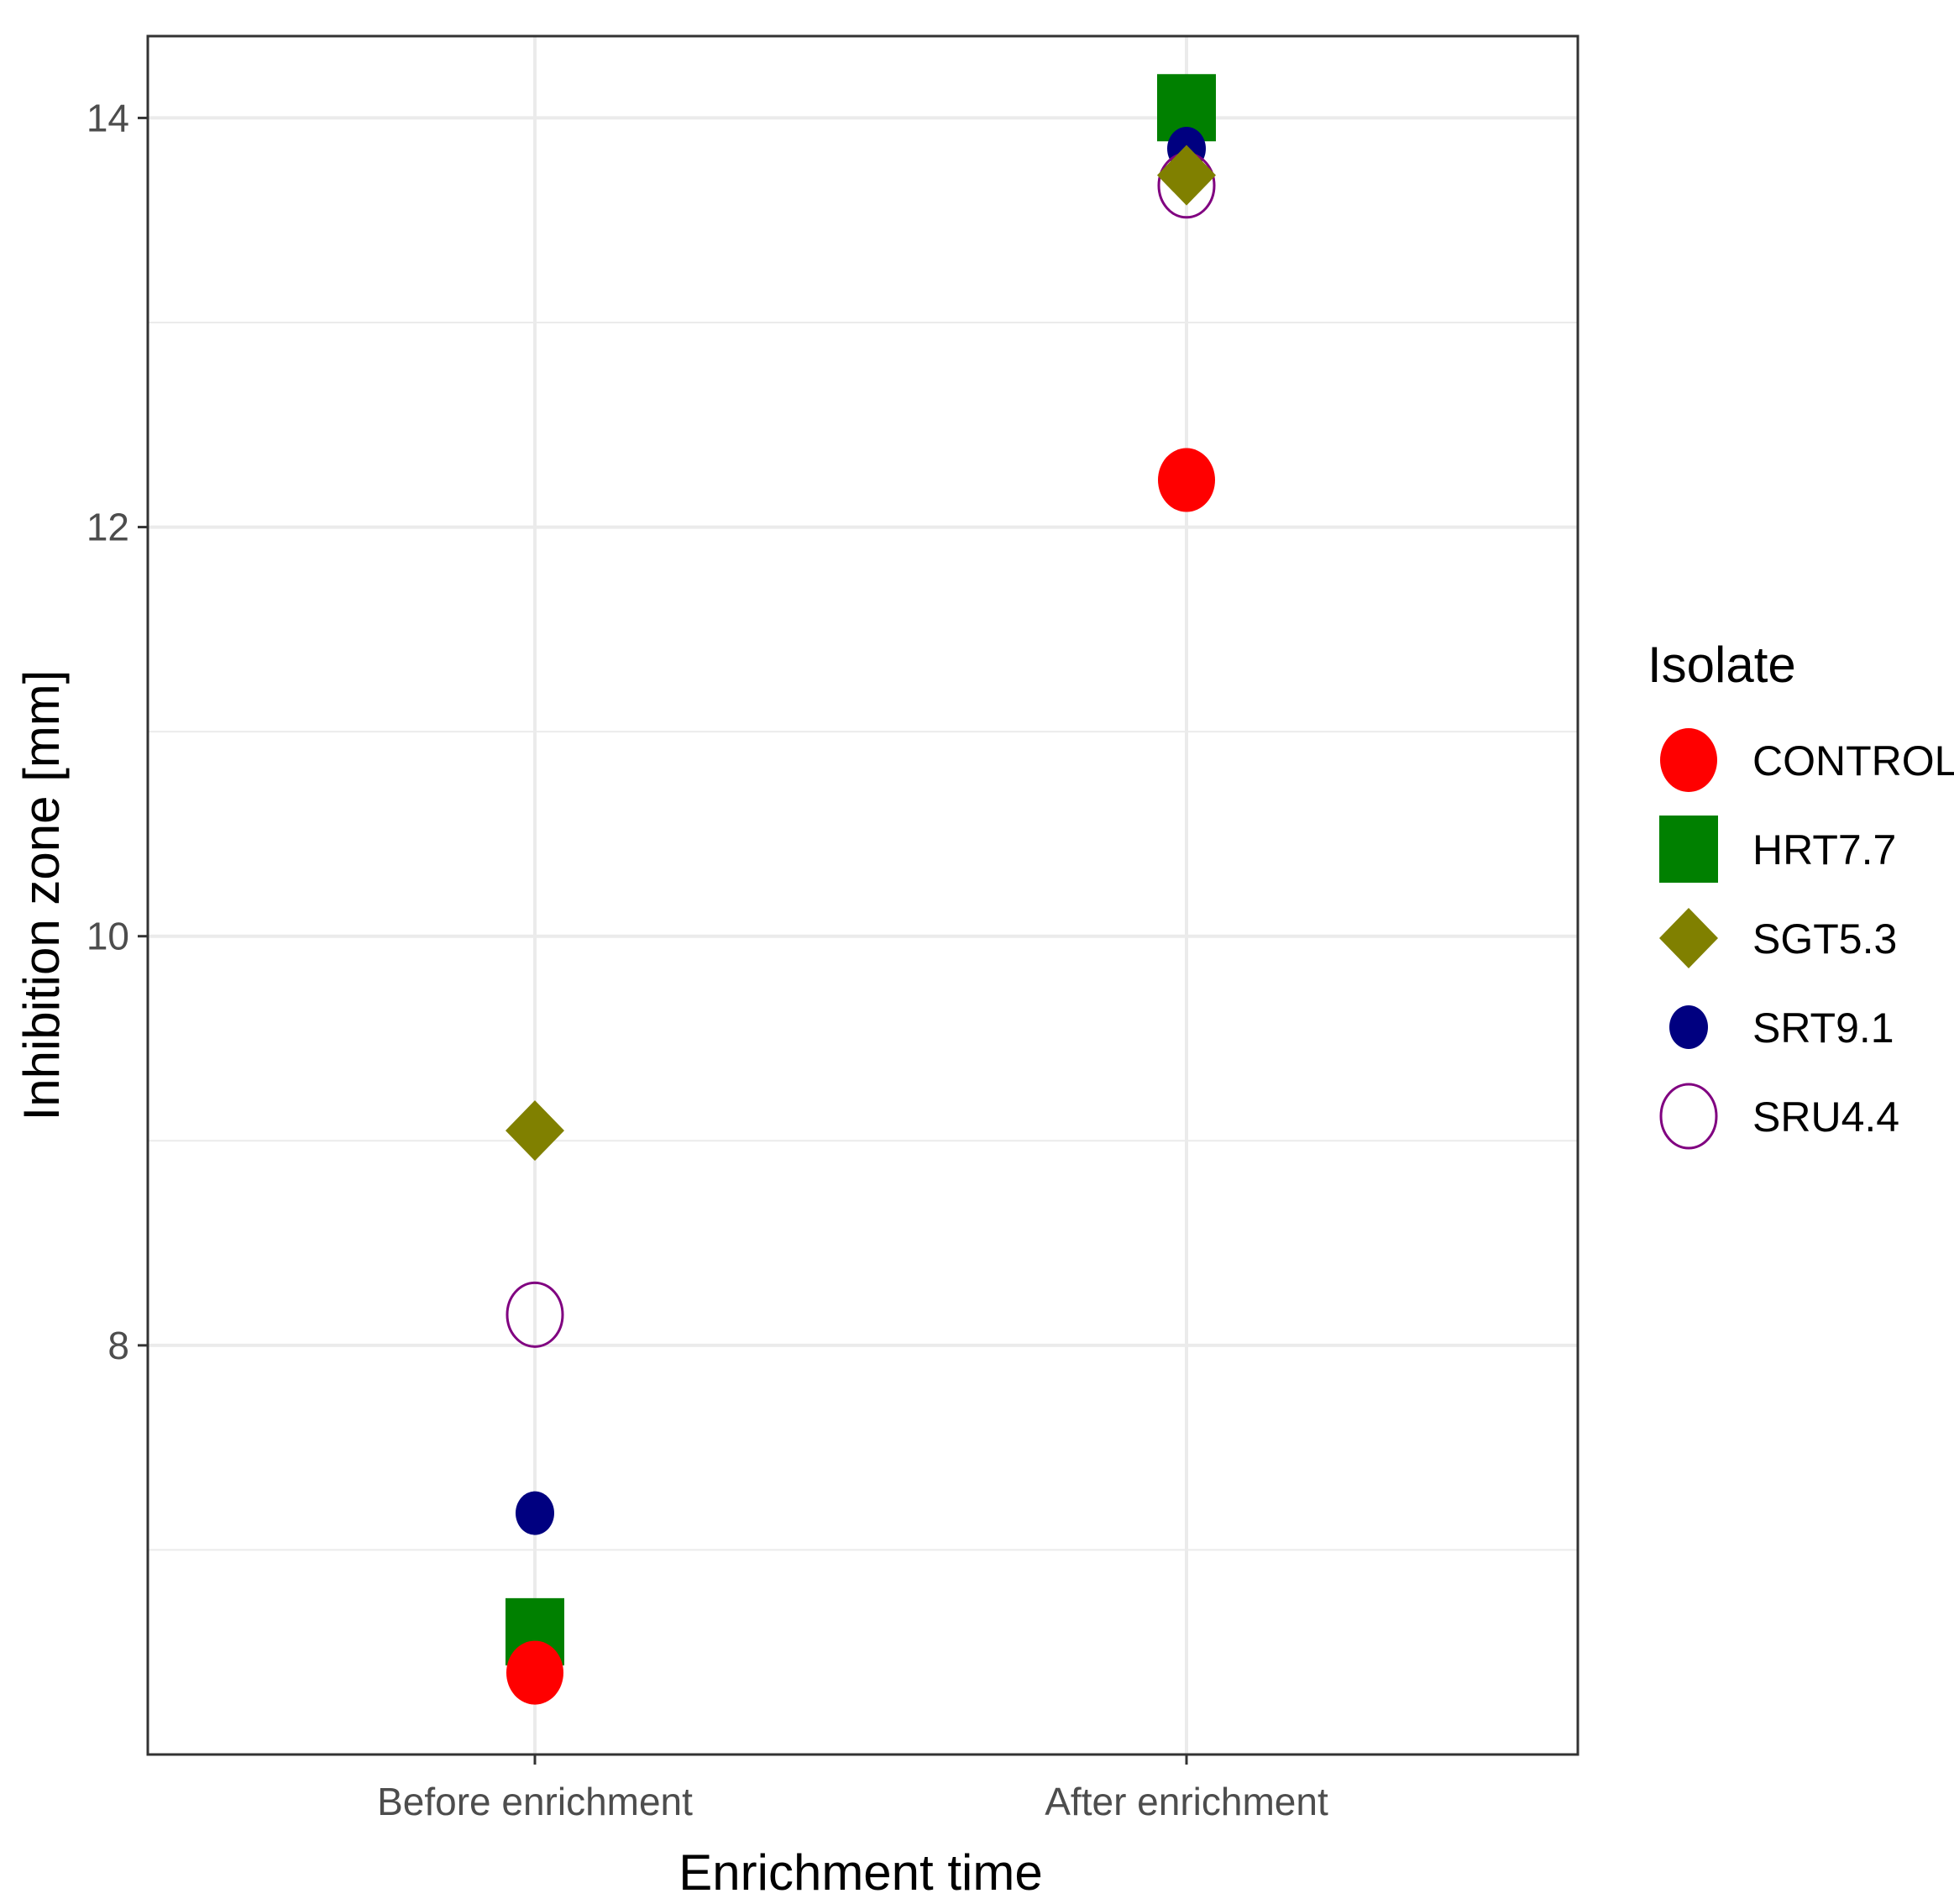 The height and width of the screenshot is (1904, 1954). Describe the element at coordinates (535, 1672) in the screenshot. I see `point-control-before` at that location.